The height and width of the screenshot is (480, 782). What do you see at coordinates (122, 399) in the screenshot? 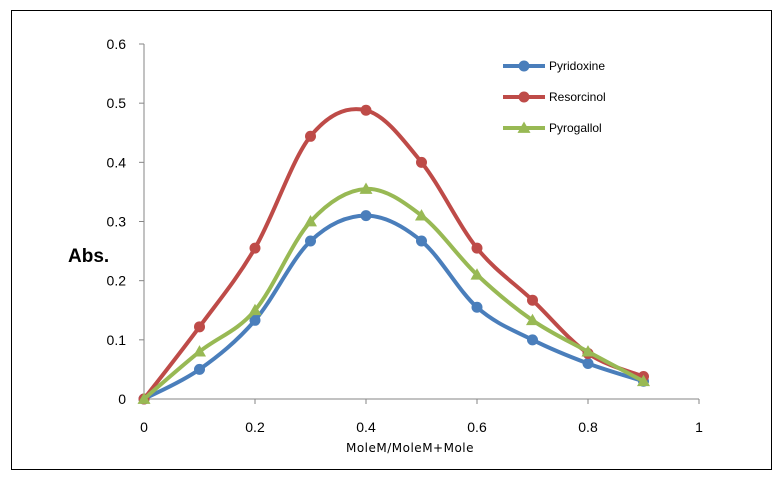
I see `y-tick-label: 0` at bounding box center [122, 399].